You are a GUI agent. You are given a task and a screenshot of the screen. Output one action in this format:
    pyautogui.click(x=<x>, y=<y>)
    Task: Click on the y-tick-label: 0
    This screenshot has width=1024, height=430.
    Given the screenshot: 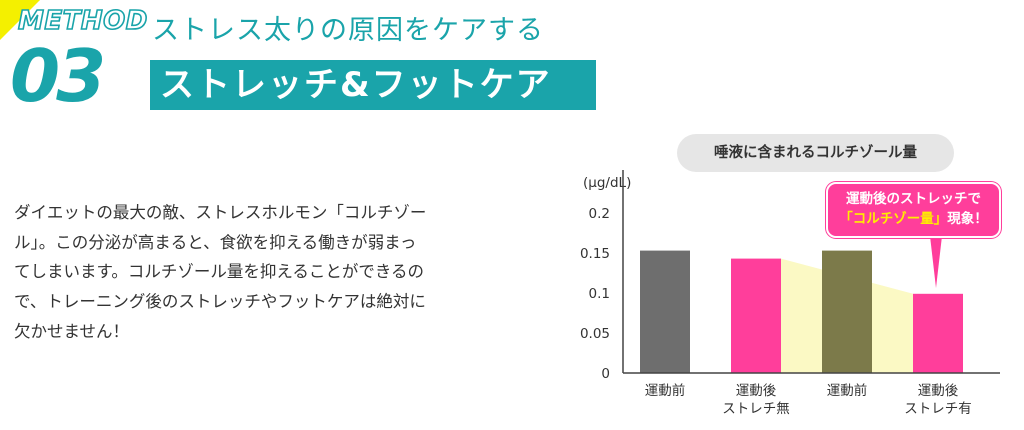 What is the action you would take?
    pyautogui.click(x=605, y=374)
    